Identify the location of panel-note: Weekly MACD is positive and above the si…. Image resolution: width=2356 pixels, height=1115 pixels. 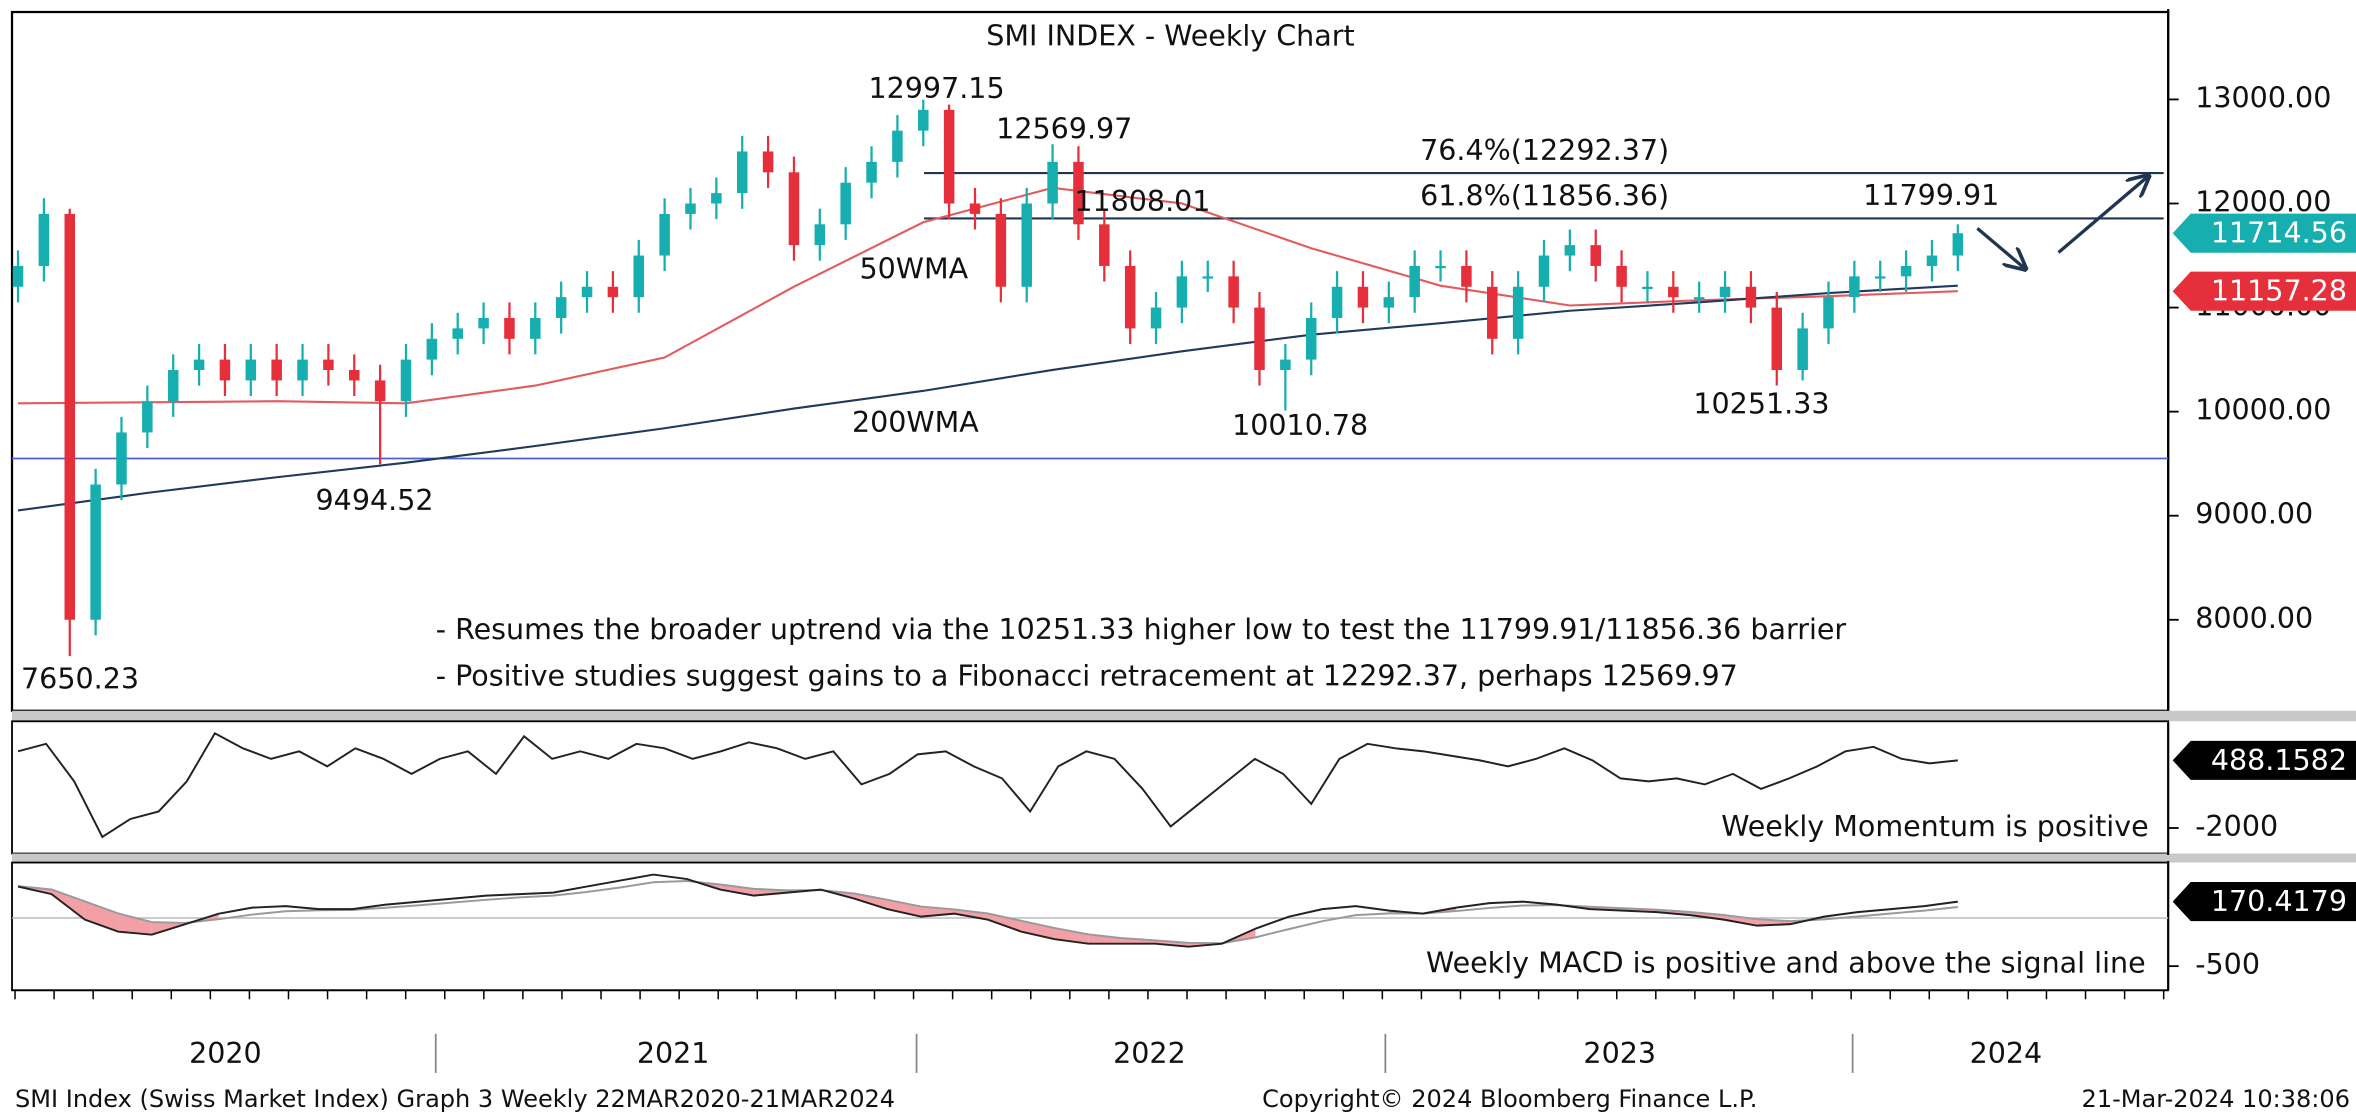
(1786, 963).